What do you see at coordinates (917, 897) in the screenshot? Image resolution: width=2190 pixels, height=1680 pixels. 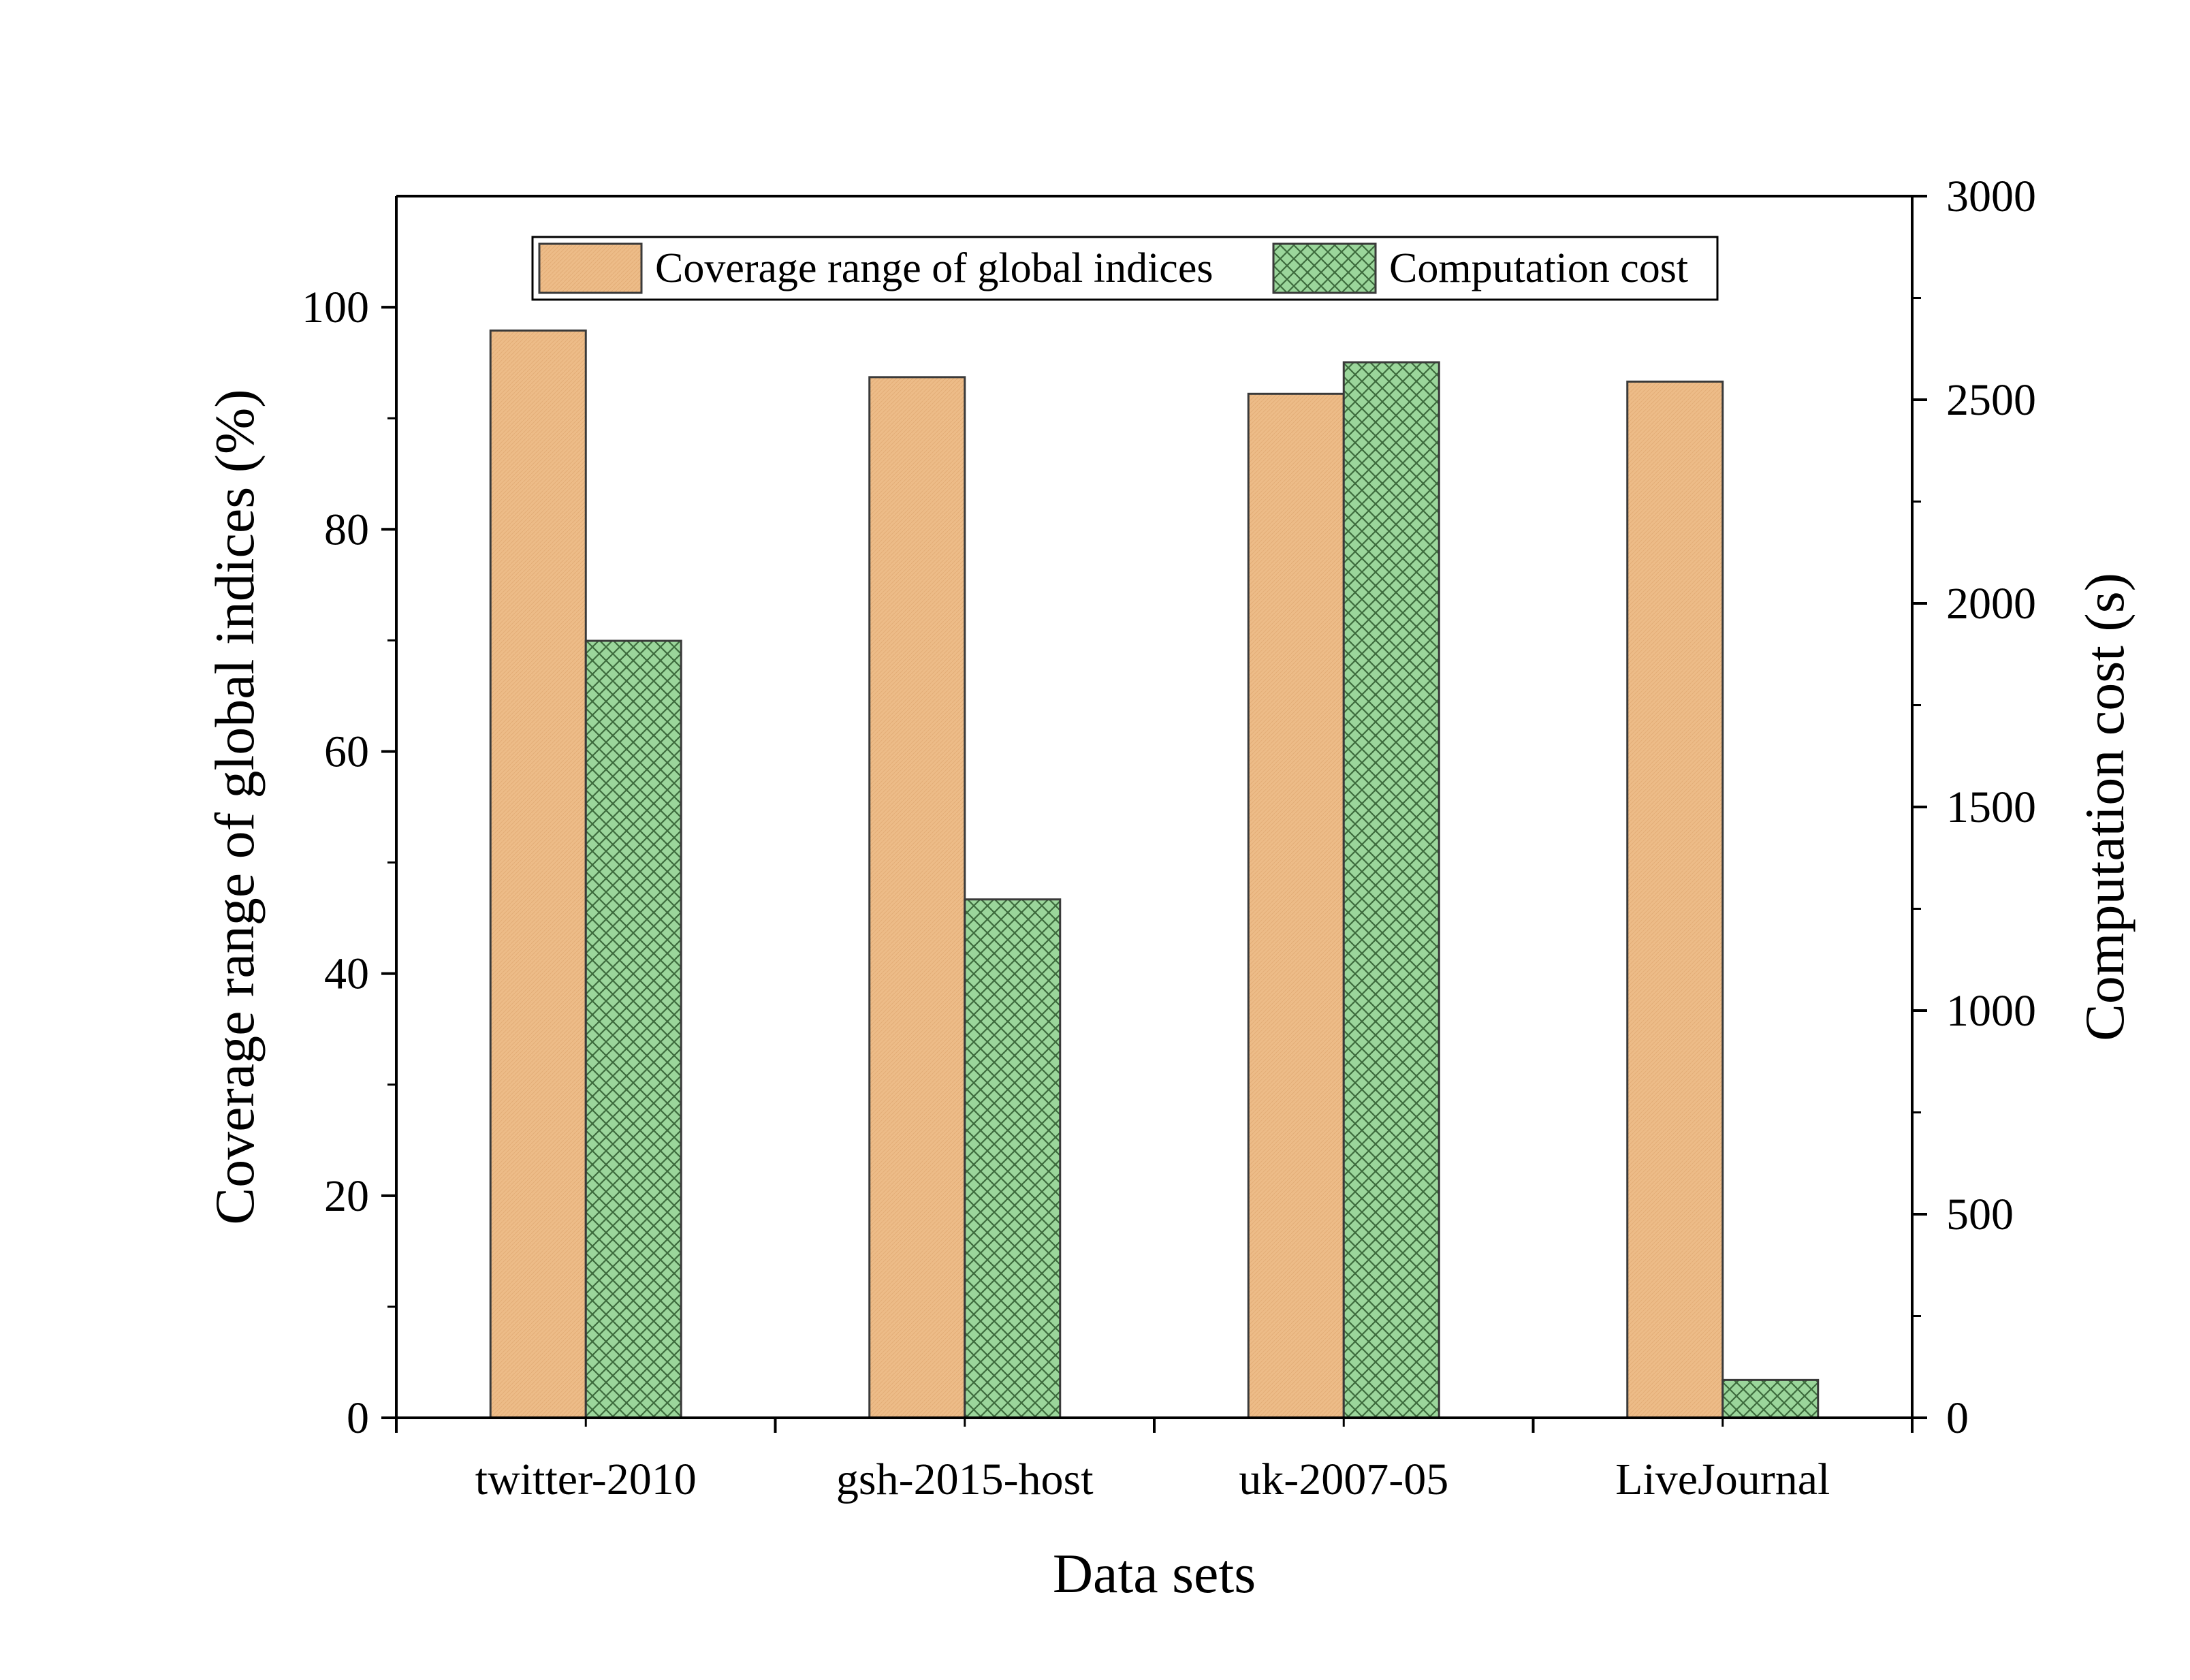 I see `bar-coverage-gsh-2015-host` at bounding box center [917, 897].